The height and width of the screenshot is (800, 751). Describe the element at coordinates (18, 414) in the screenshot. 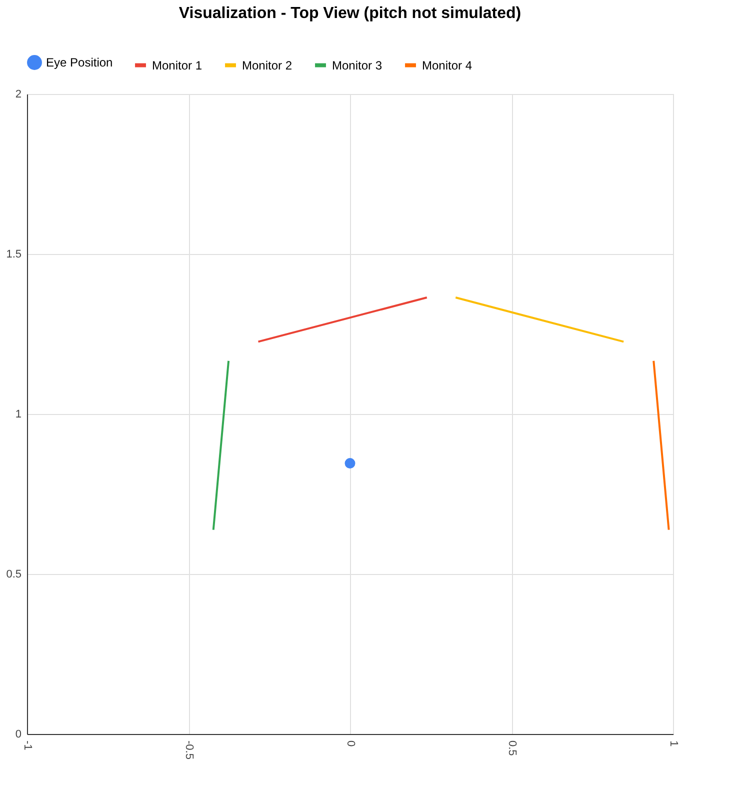

I see `y-tick-label: 1` at that location.